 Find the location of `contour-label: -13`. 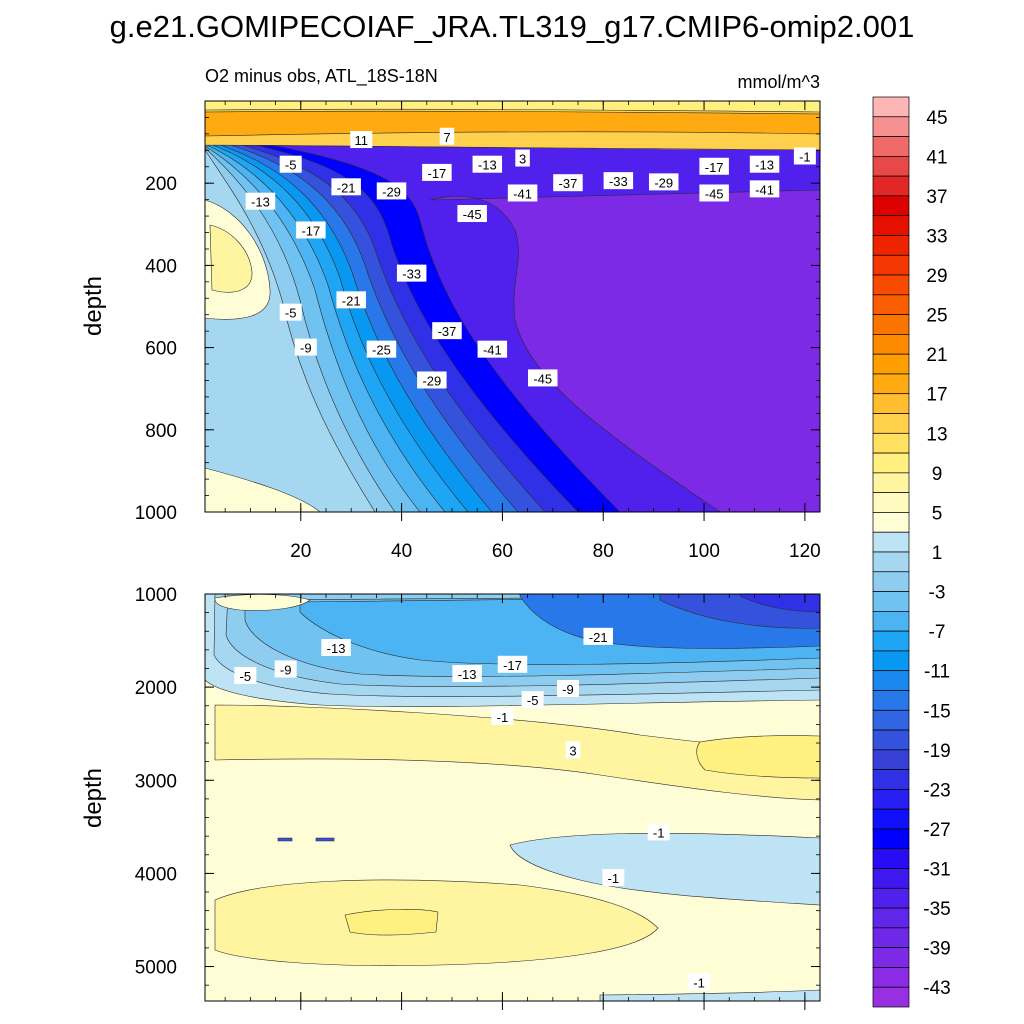

contour-label: -13 is located at coordinates (467, 674).